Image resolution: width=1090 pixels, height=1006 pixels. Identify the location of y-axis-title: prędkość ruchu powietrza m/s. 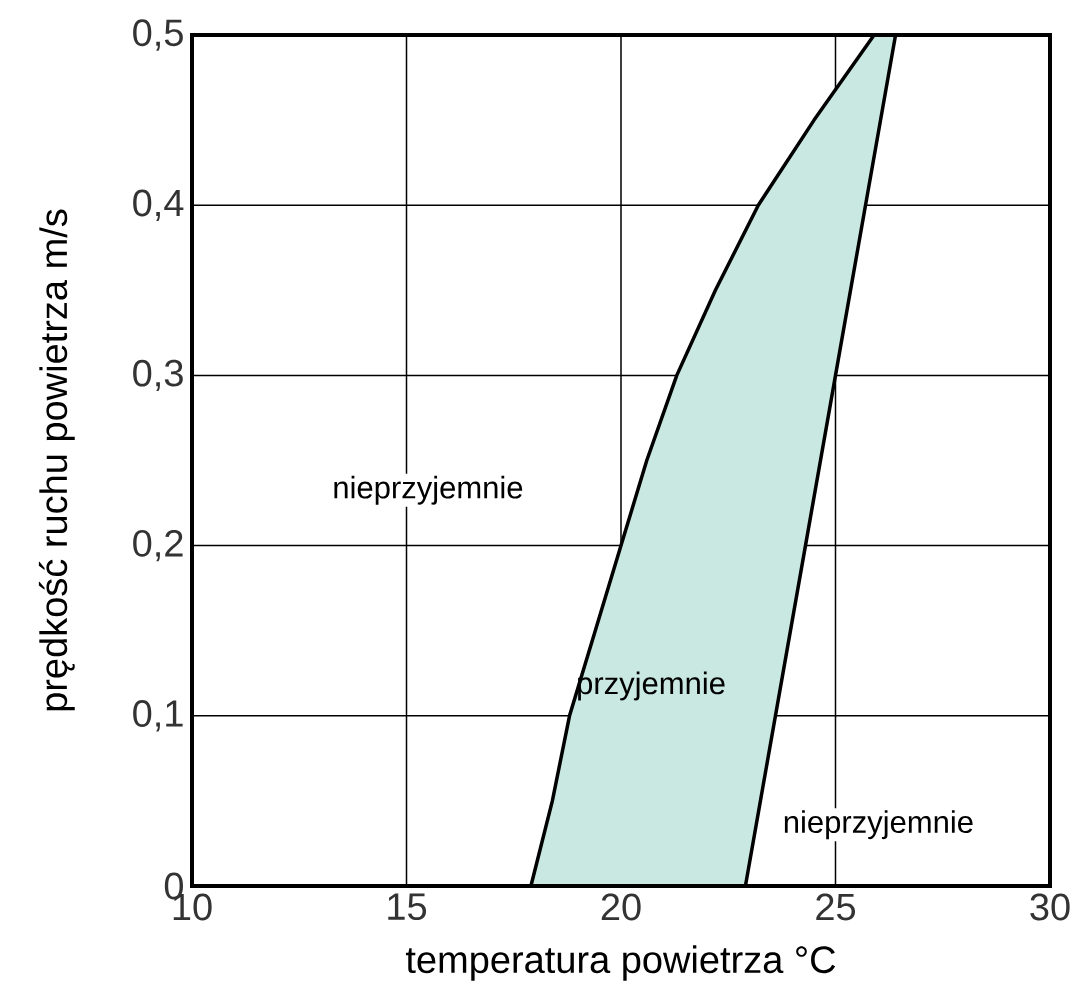
(56, 460).